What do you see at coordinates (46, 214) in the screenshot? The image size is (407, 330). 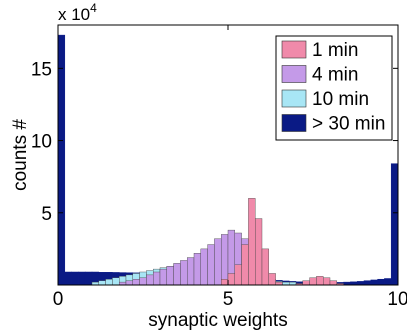 I see `y-tick-label-0: 5` at bounding box center [46, 214].